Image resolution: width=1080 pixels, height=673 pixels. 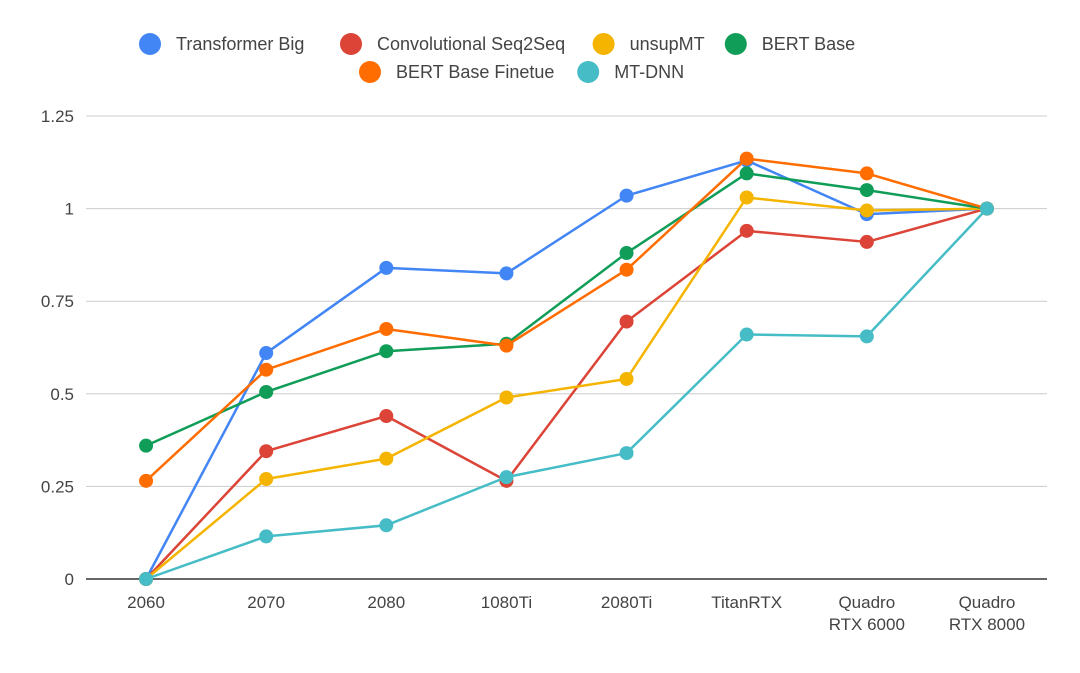 What do you see at coordinates (240, 44) in the screenshot?
I see `legend-label: Transformer Big` at bounding box center [240, 44].